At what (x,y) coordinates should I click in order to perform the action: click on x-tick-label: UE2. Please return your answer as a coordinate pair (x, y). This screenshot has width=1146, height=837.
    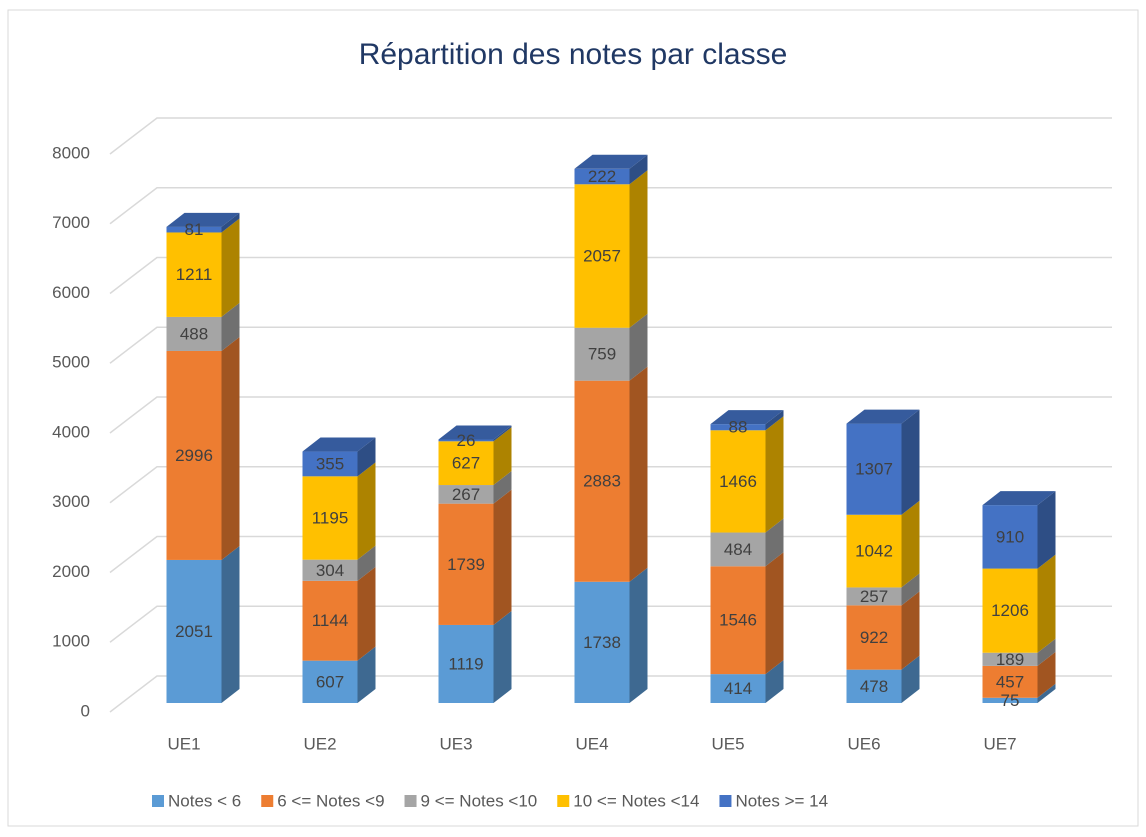
    Looking at the image, I should click on (319, 743).